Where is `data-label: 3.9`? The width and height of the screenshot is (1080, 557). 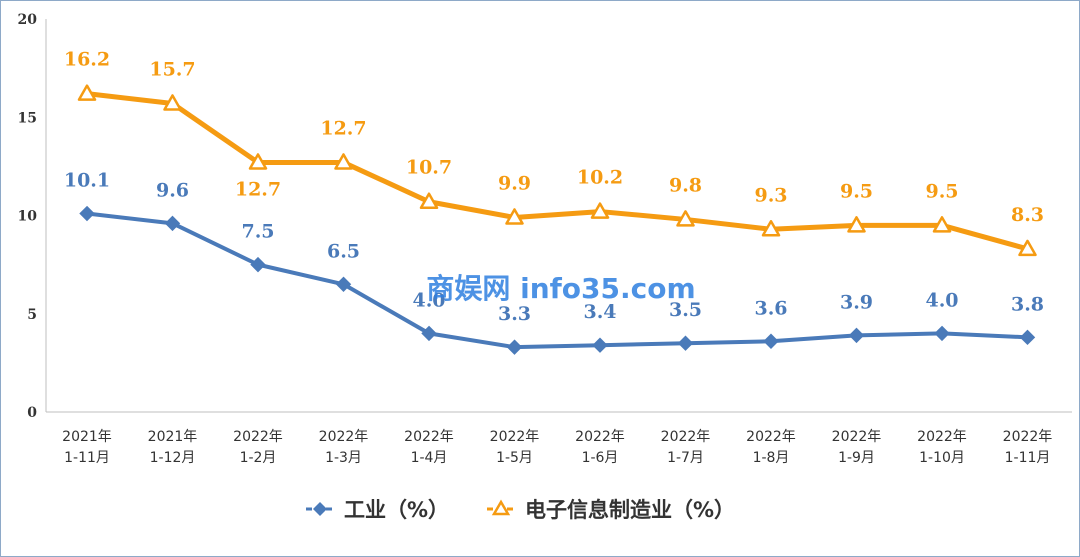
data-label: 3.9 is located at coordinates (856, 302).